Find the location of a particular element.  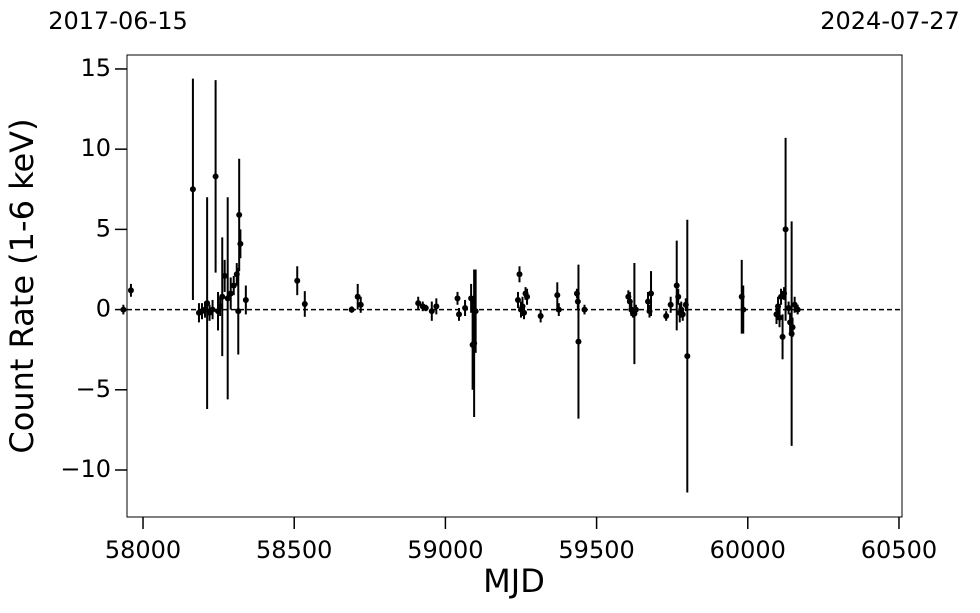

date-annotation: 2017-06-15 is located at coordinates (117, 21).